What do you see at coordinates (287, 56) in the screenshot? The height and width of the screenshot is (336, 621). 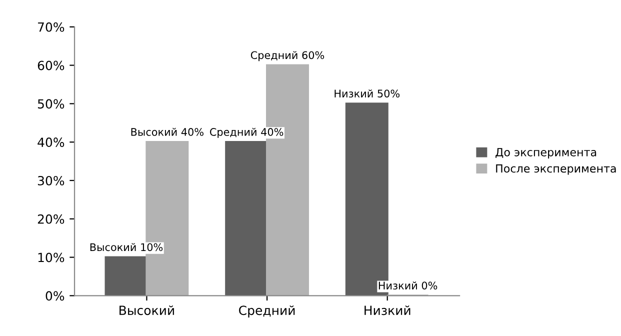 I see `data-label: Средний 60%` at bounding box center [287, 56].